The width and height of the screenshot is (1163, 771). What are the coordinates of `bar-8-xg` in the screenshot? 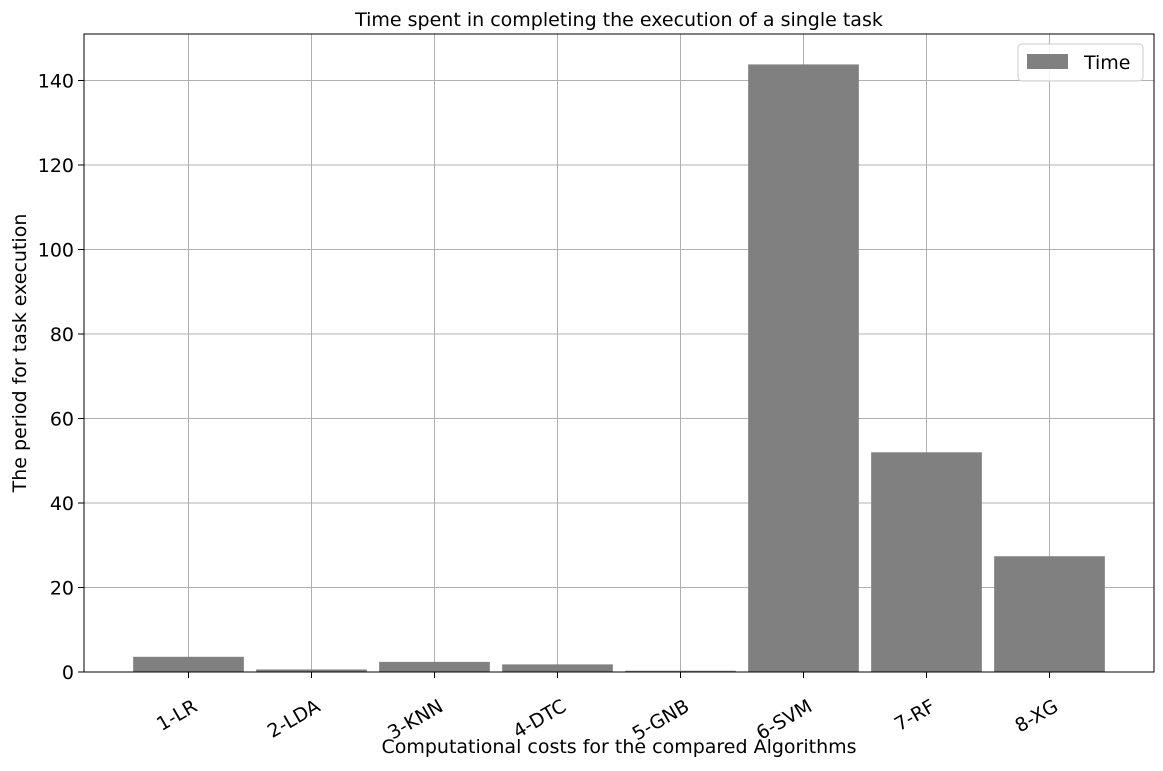 It's located at (1049, 614).